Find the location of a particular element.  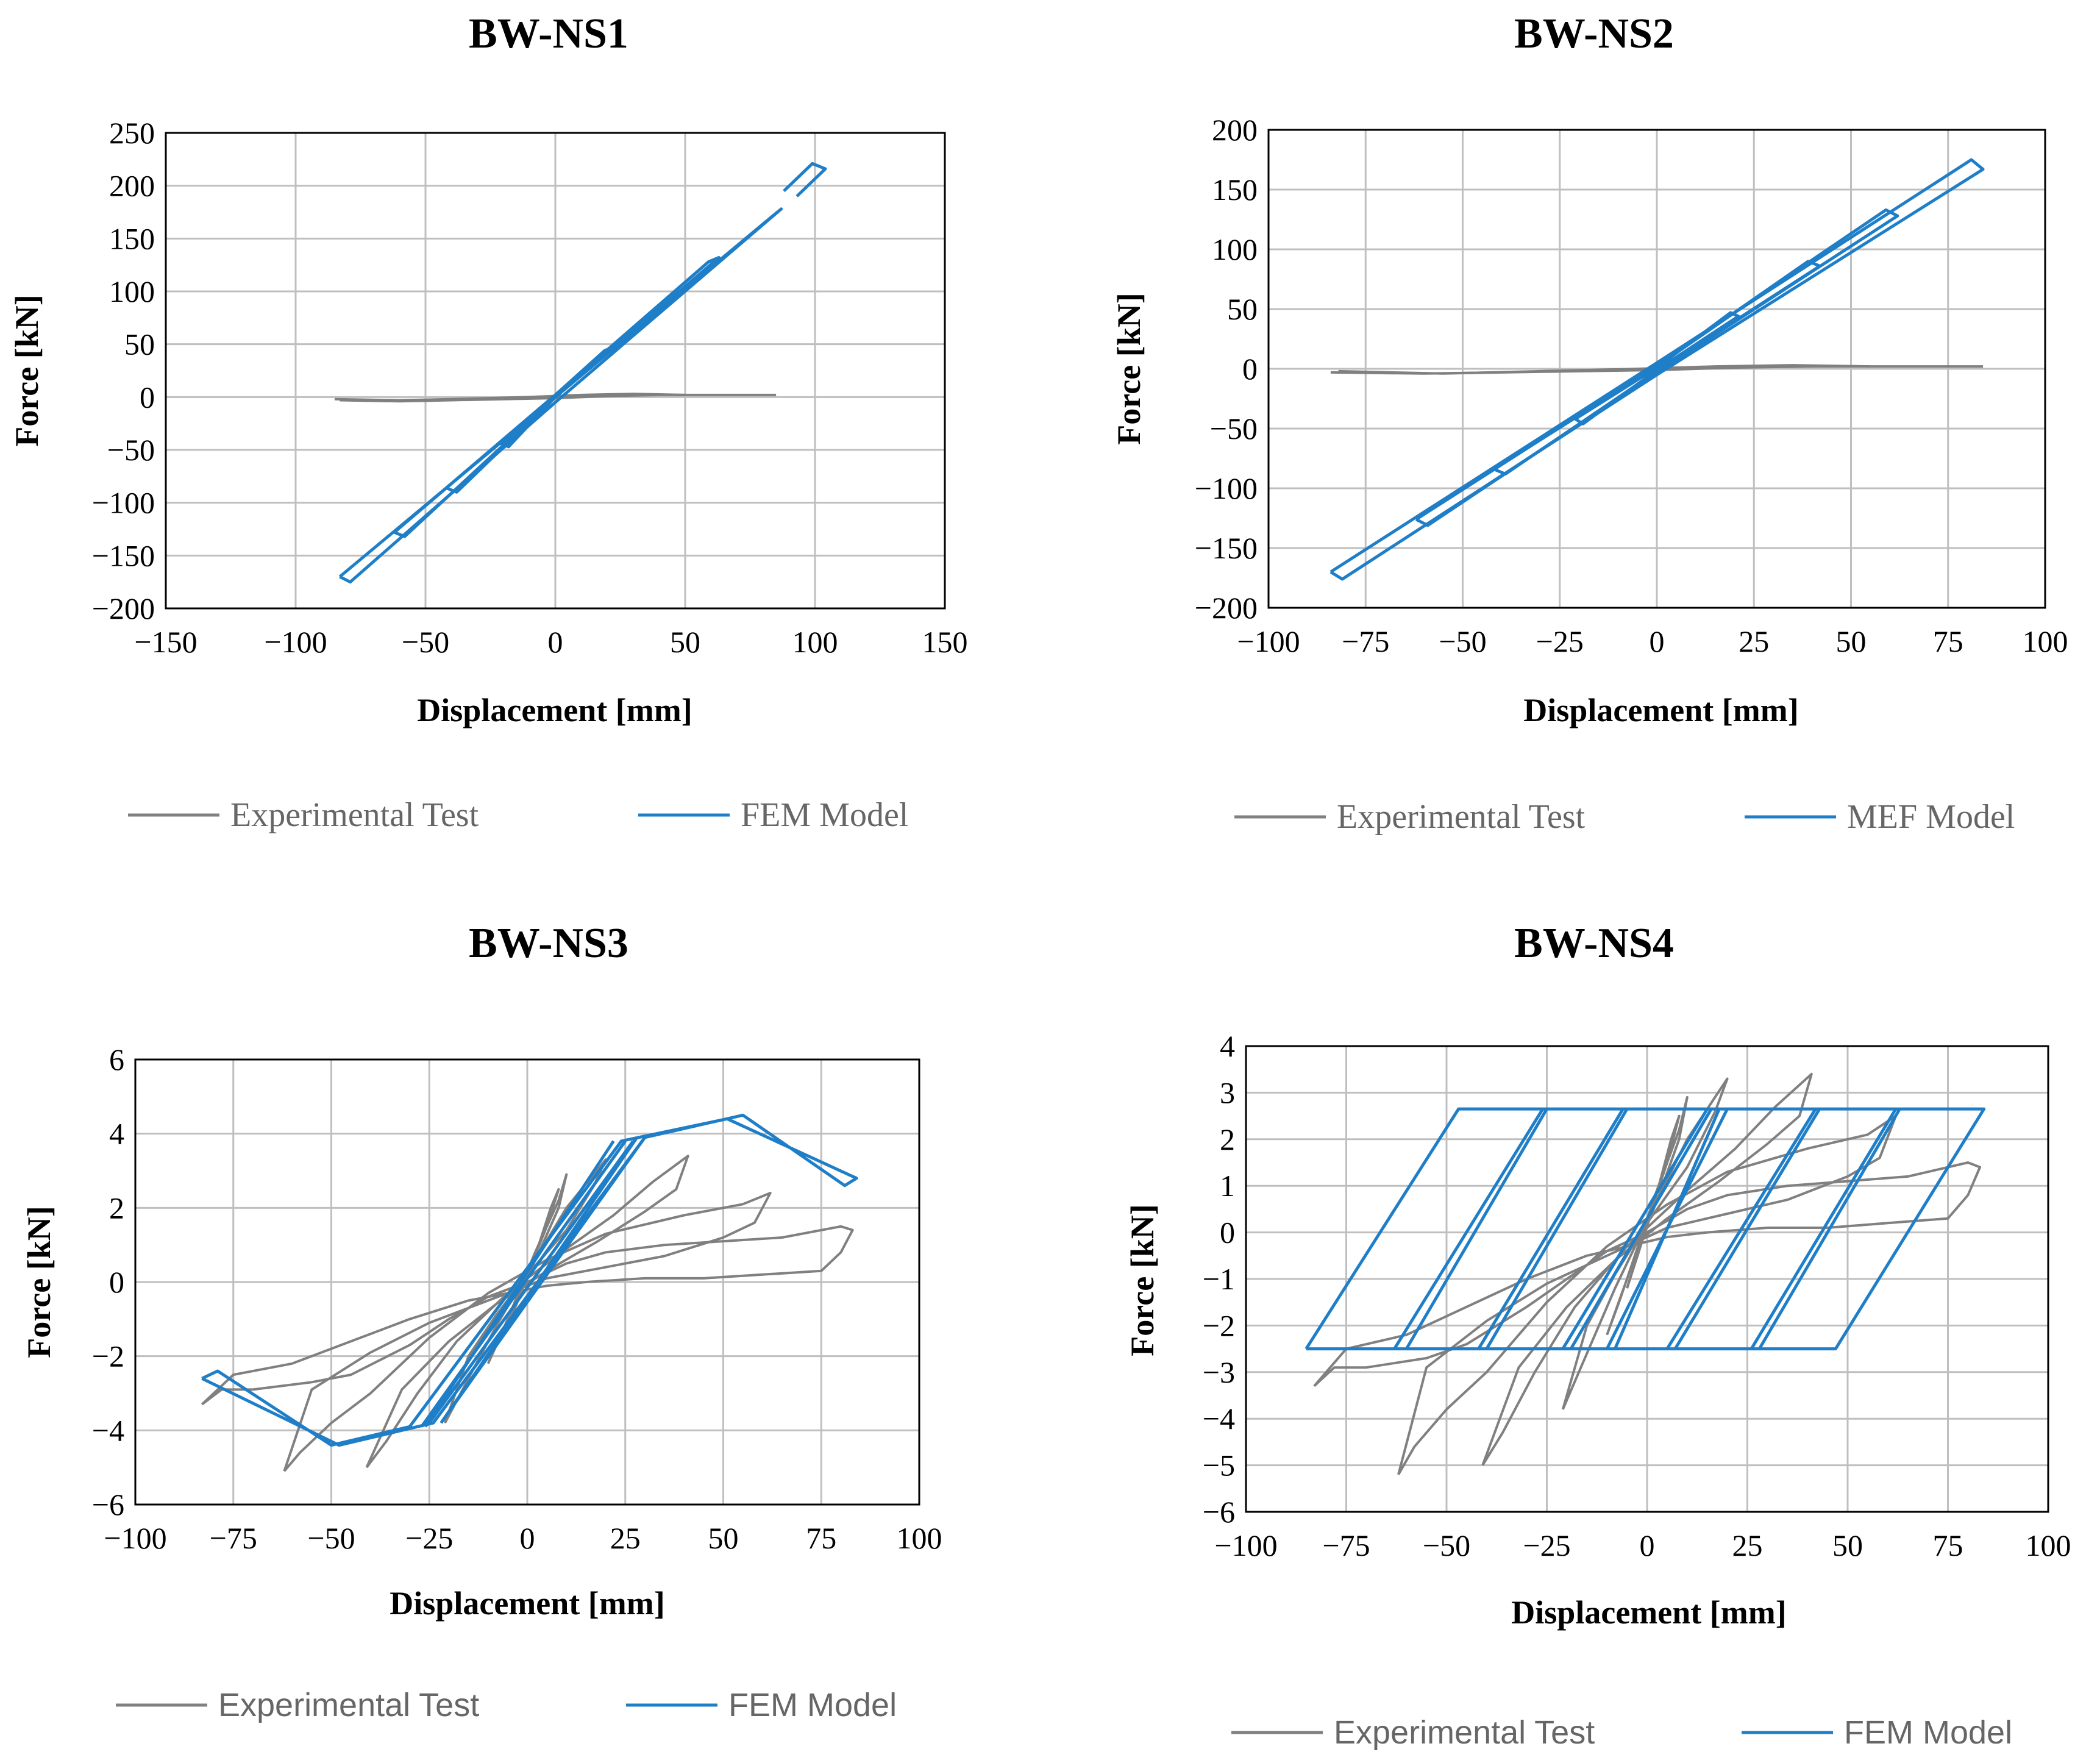

y-tick-label: −100 is located at coordinates (1226, 488).